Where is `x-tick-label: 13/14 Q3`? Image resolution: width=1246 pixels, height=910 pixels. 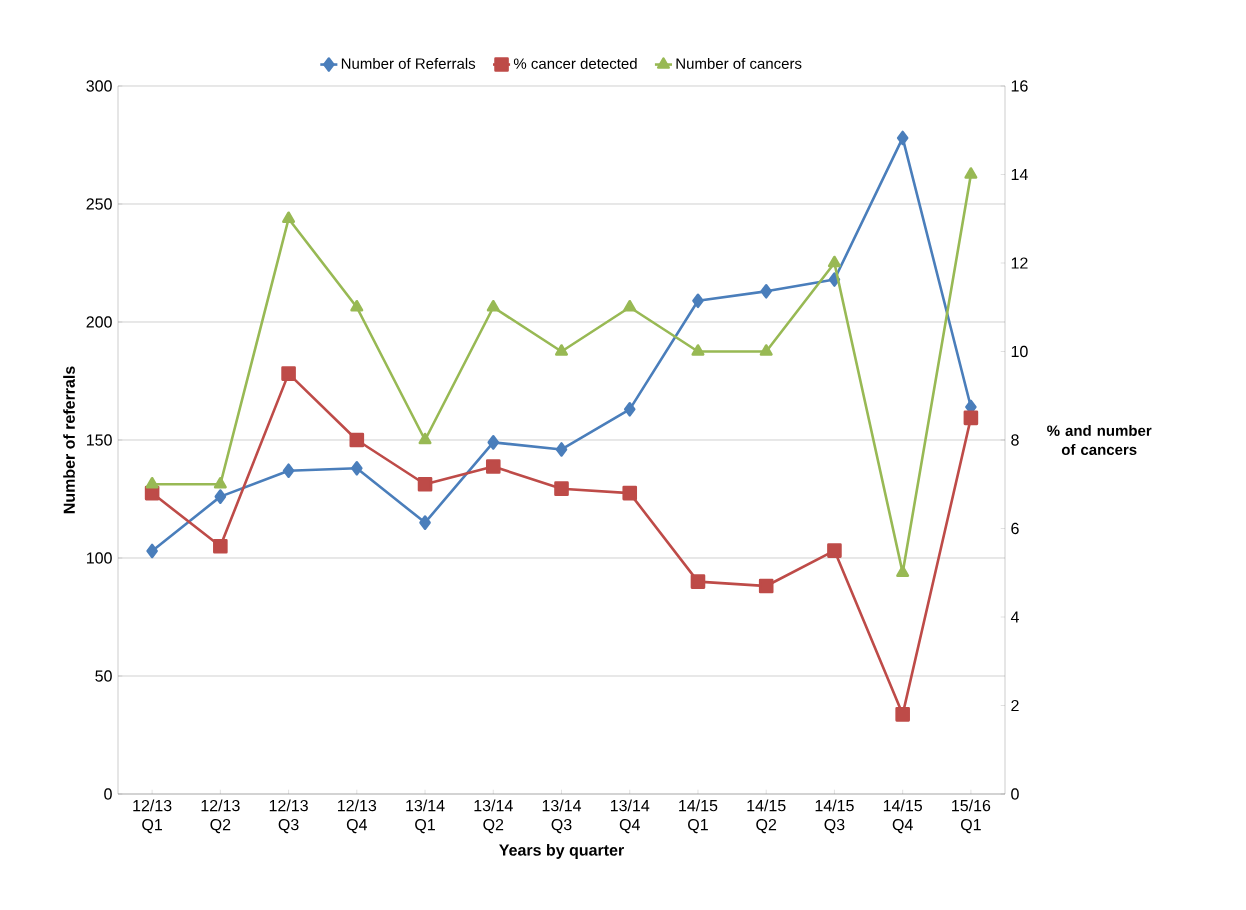 x-tick-label: 13/14 Q3 is located at coordinates (562, 816).